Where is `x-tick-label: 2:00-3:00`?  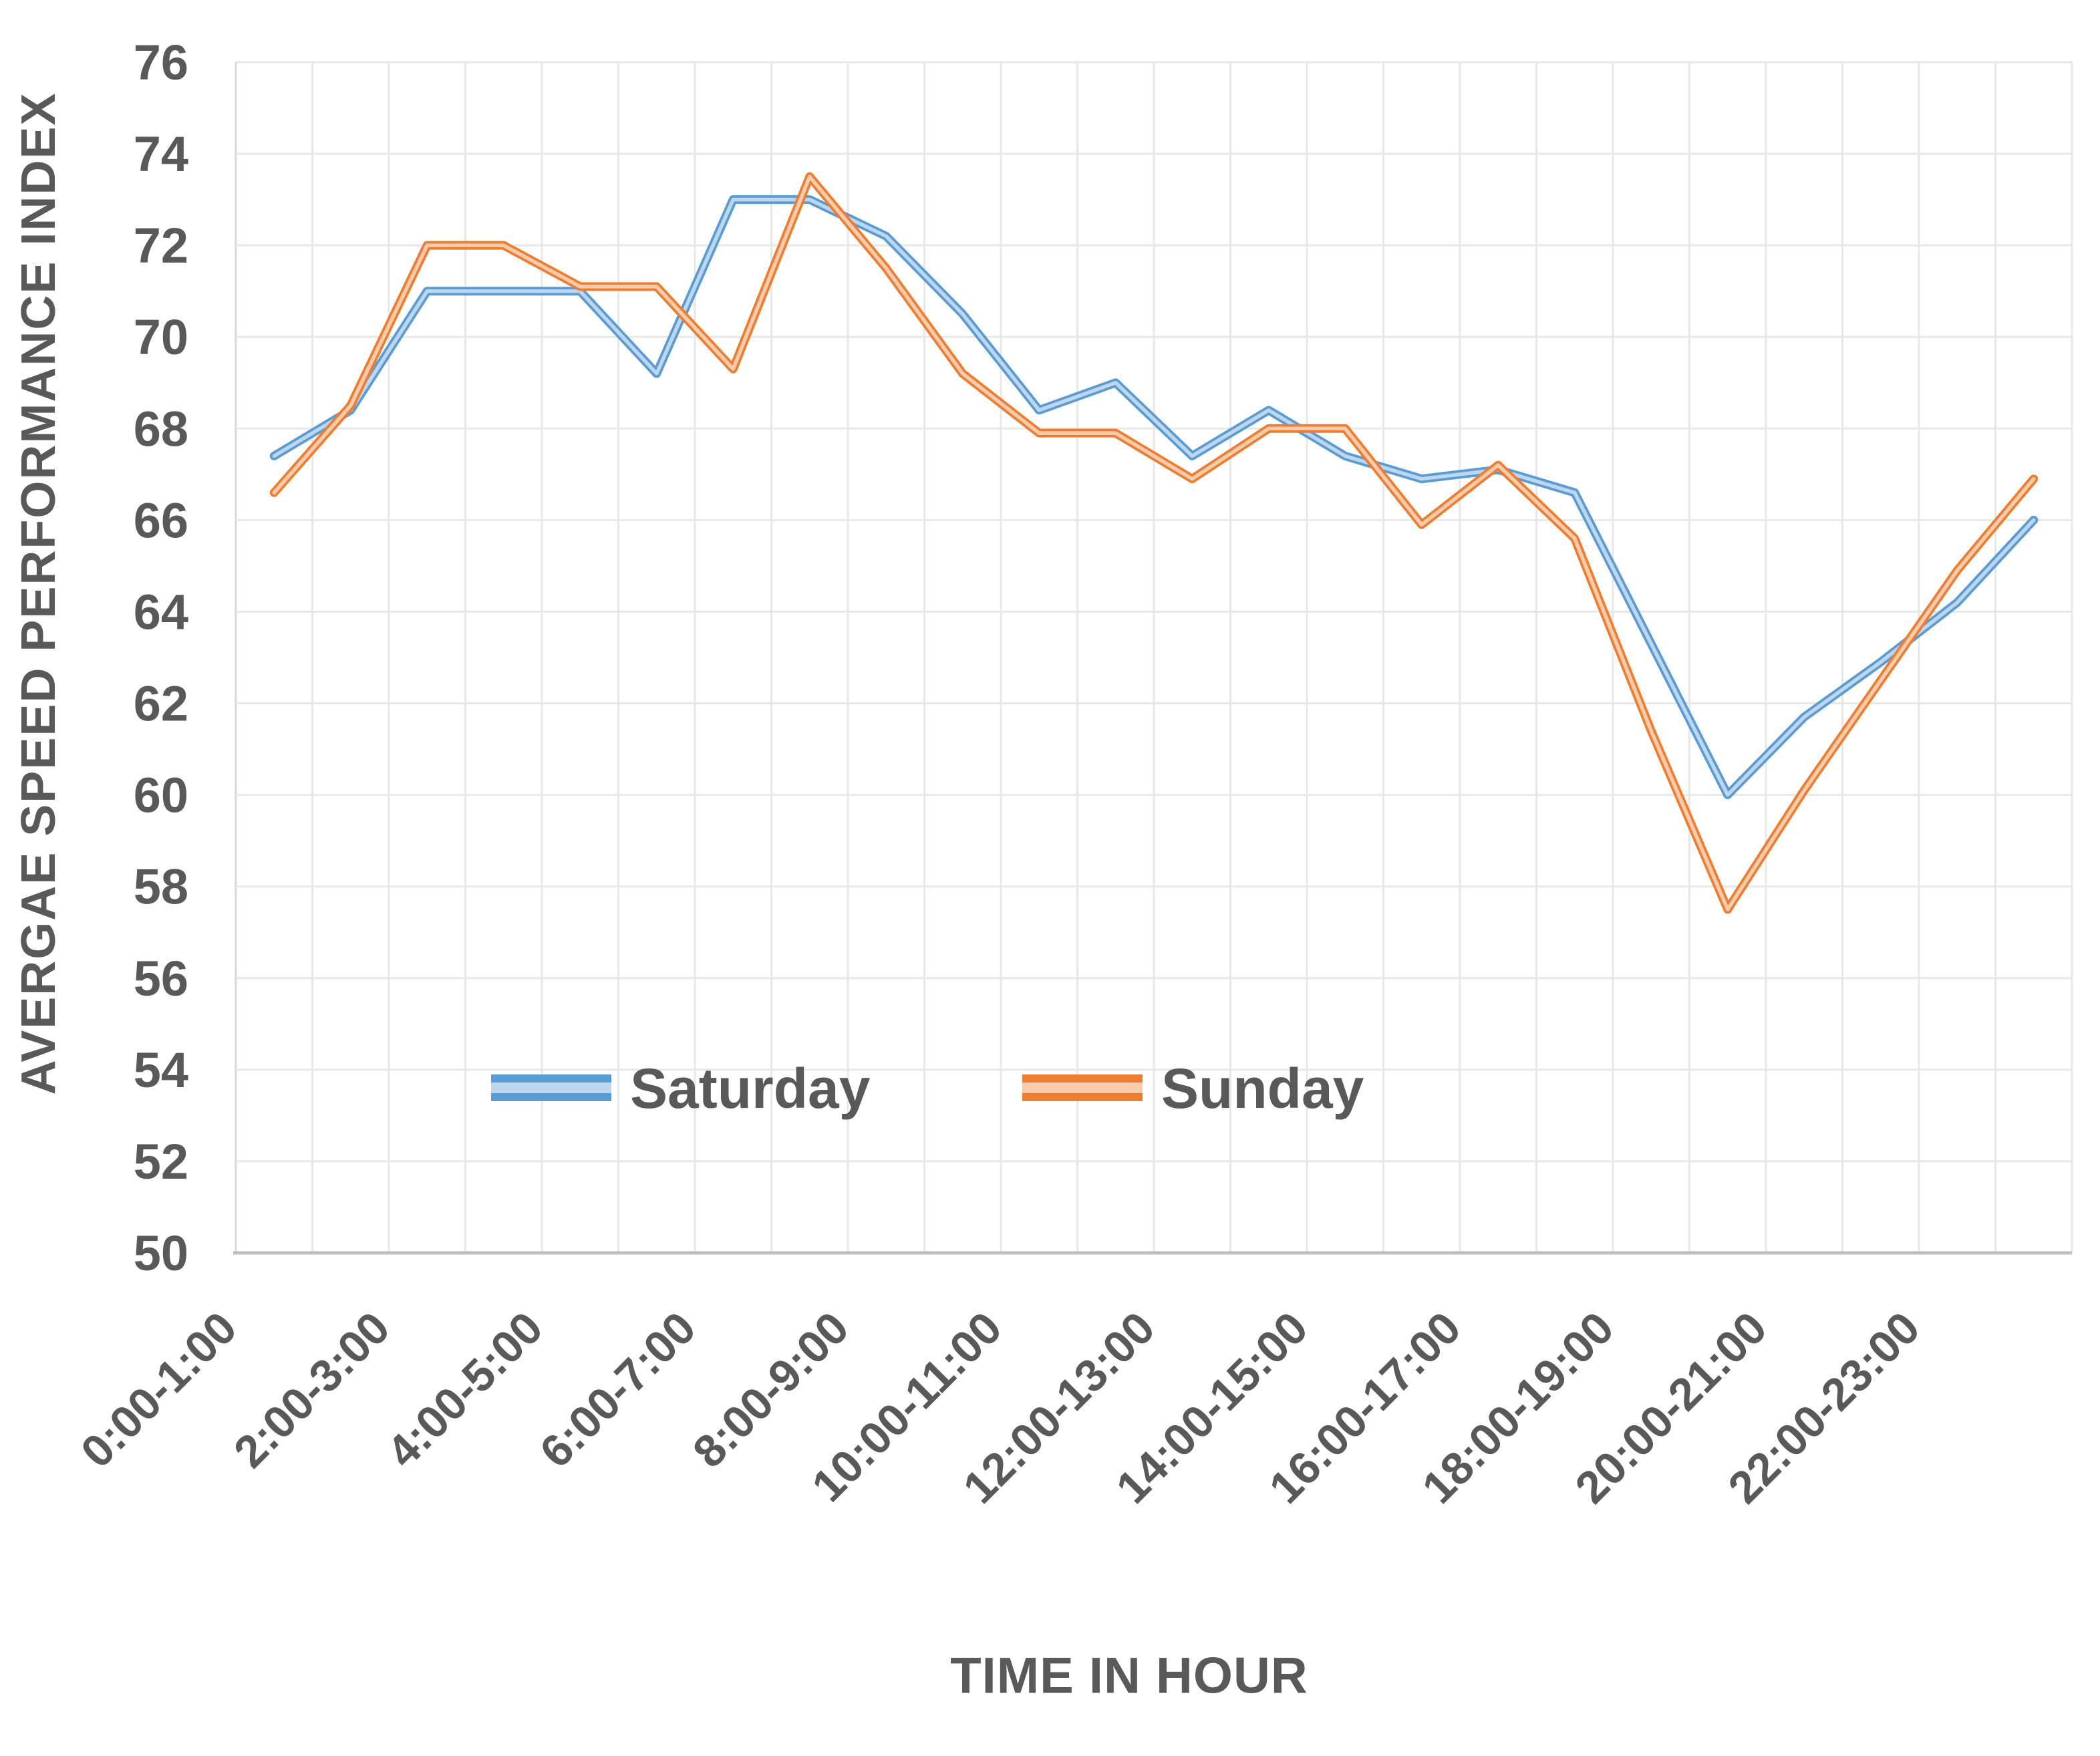 x-tick-label: 2:00-3:00 is located at coordinates (312, 1389).